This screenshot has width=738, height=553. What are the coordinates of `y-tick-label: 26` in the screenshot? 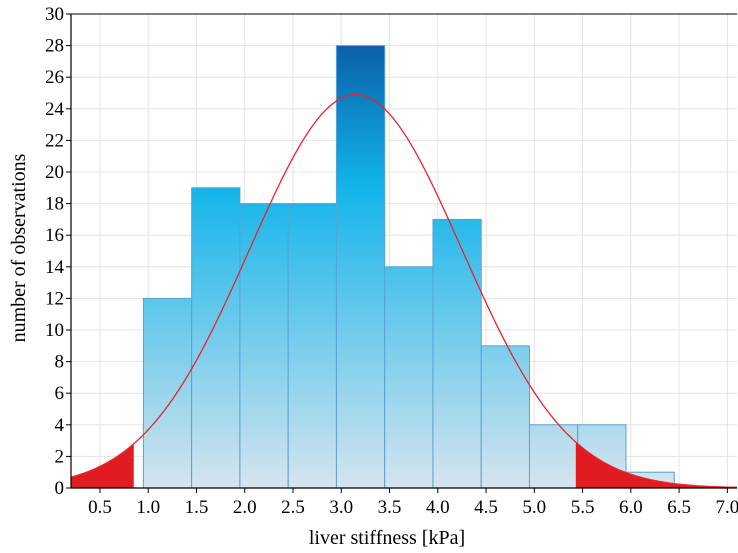 It's located at (54, 77).